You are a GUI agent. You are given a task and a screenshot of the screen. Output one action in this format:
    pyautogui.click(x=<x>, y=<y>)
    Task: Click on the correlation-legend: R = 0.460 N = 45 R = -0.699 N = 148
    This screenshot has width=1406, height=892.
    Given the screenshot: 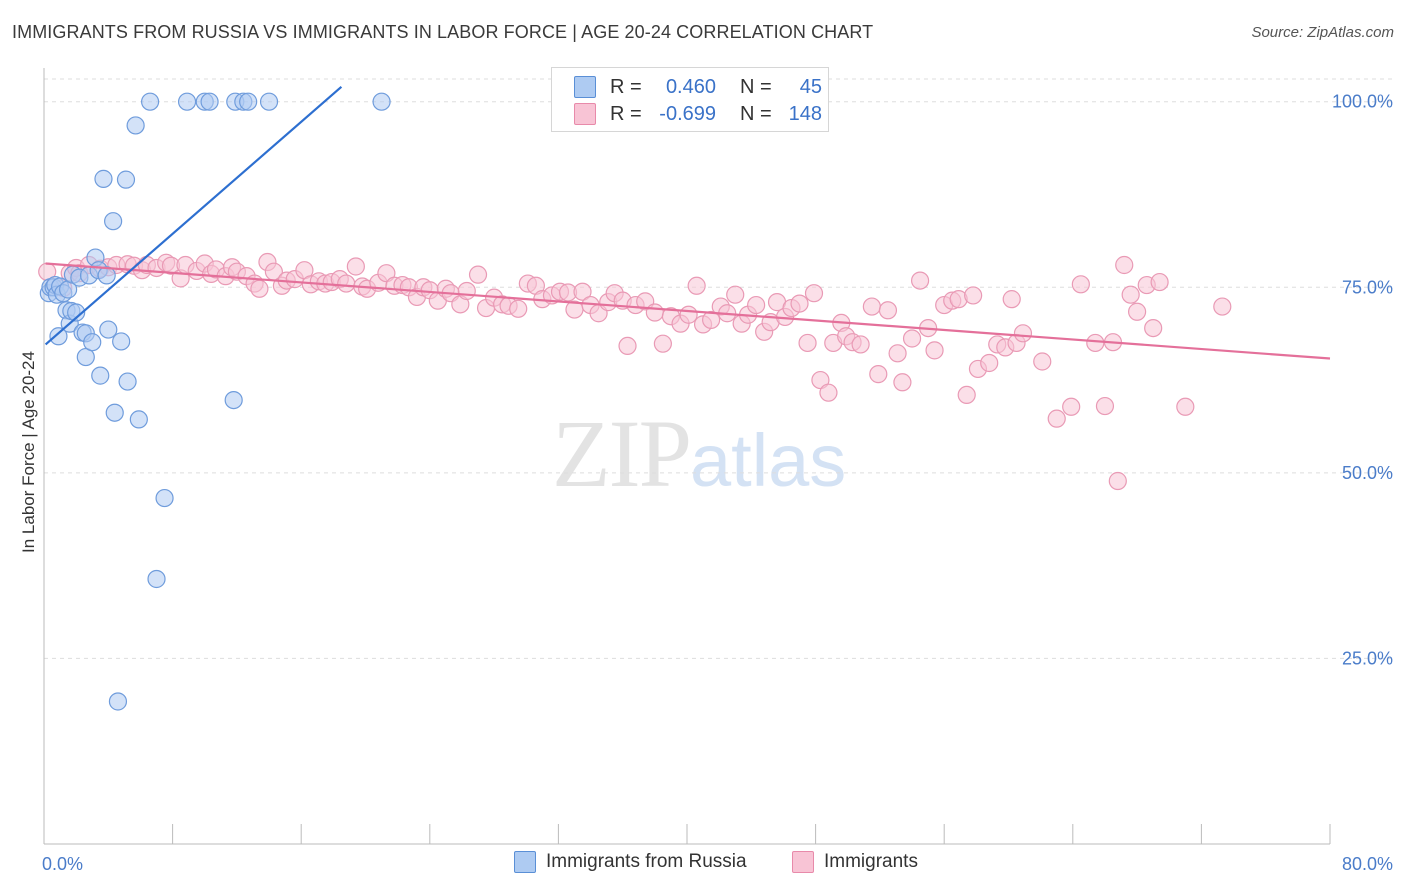 What is the action you would take?
    pyautogui.click(x=690, y=99)
    